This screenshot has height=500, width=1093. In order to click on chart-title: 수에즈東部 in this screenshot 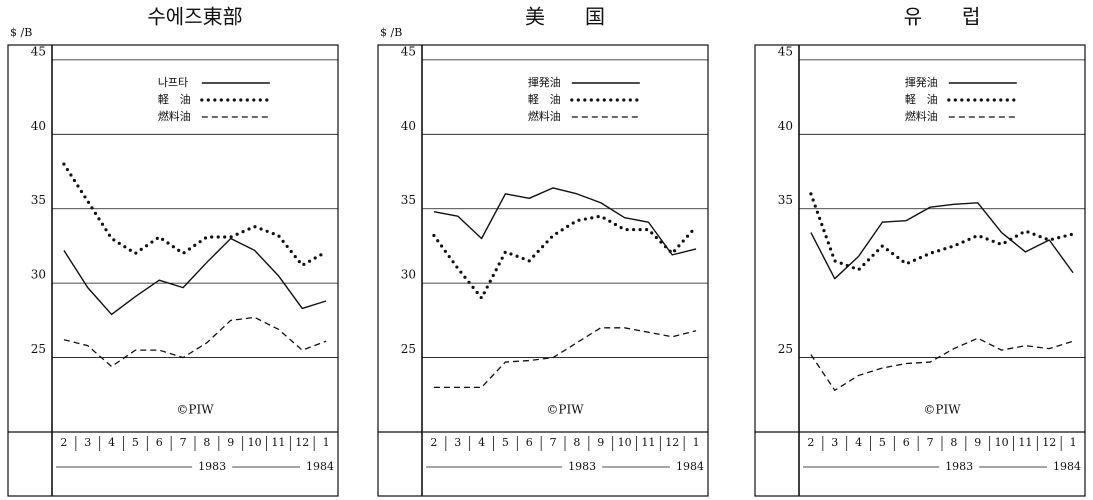, I will do `click(194, 17)`.